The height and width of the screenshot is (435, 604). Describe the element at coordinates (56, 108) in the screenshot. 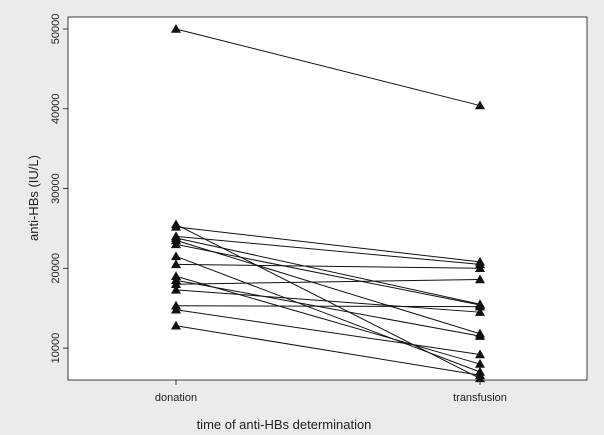

I see `y-tick-label: 40000` at that location.